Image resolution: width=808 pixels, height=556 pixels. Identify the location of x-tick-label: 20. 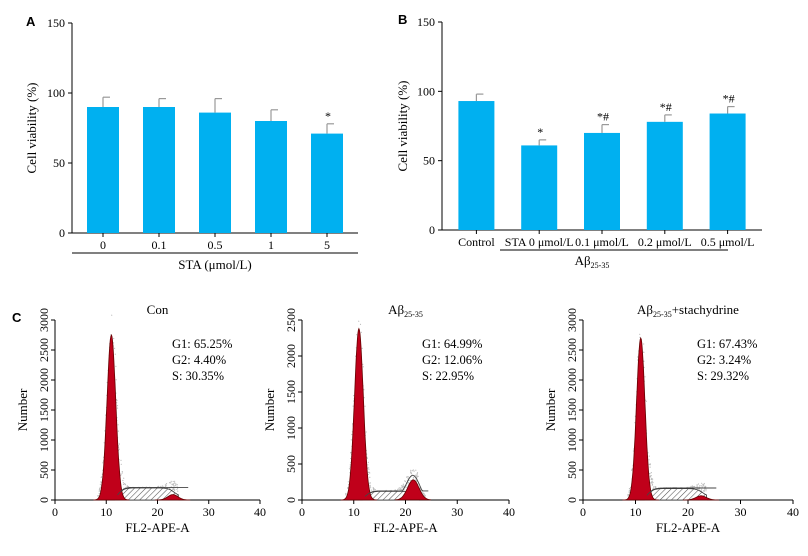
(406, 512).